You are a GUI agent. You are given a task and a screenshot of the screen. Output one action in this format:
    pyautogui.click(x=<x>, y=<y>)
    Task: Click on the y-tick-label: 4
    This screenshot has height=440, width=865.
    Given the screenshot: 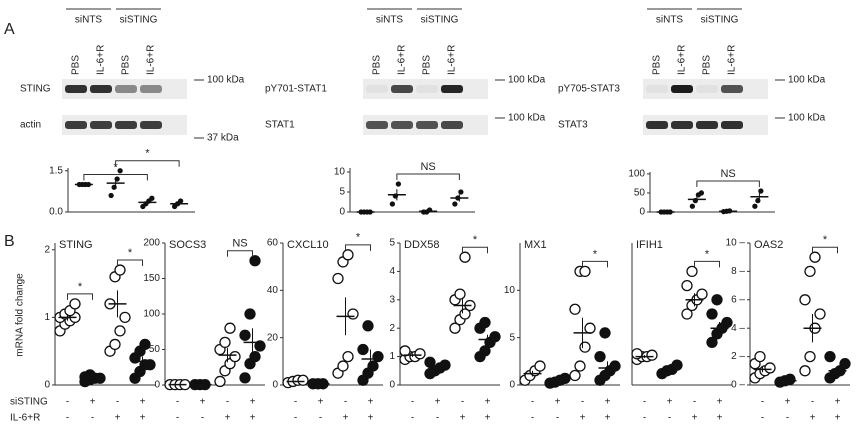 What is the action you would take?
    pyautogui.click(x=392, y=271)
    